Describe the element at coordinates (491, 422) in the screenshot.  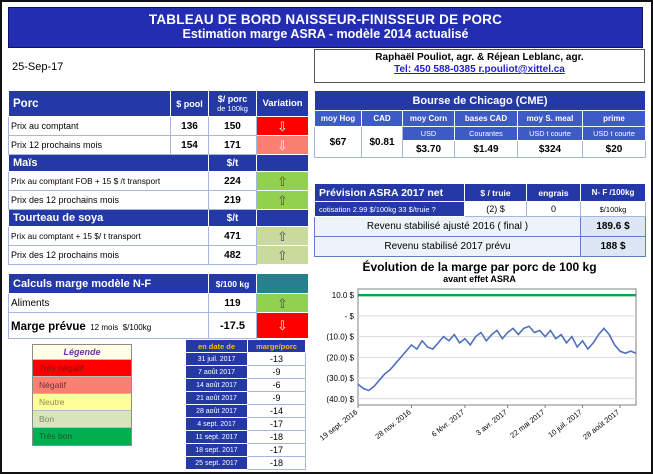
I see `svg-text: 3 avr. 2017` at that location.